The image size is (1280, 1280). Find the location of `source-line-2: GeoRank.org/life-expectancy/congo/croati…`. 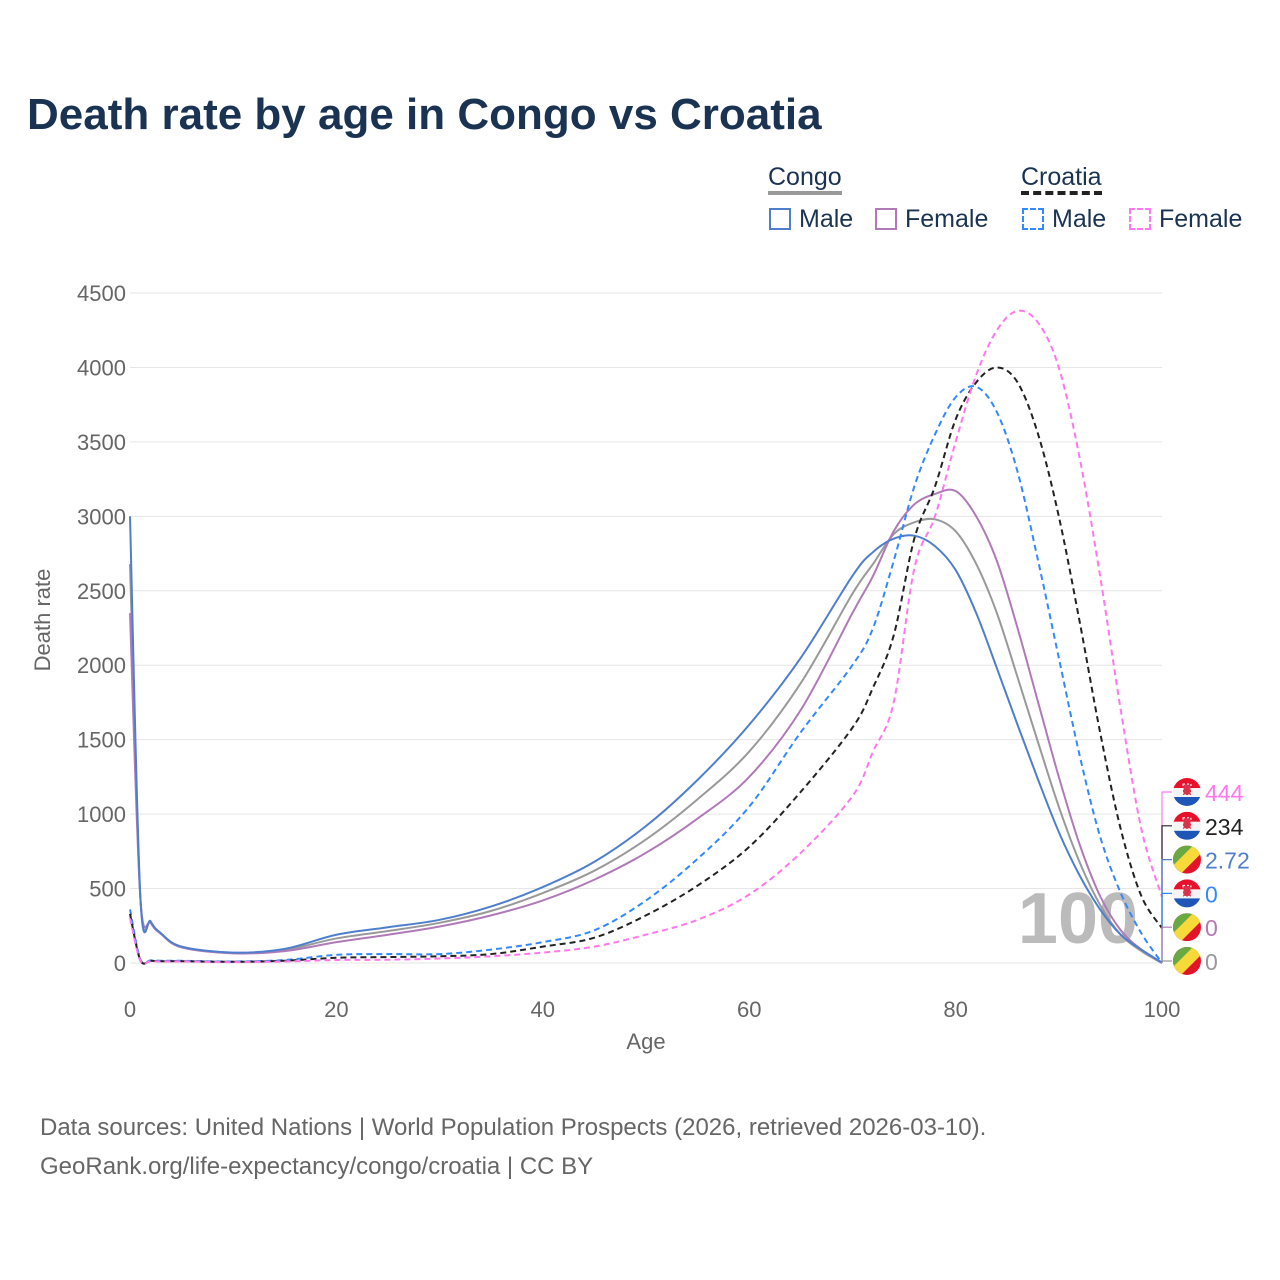

source-line-2: GeoRank.org/life-expectancy/congo/croati… is located at coordinates (317, 1166).